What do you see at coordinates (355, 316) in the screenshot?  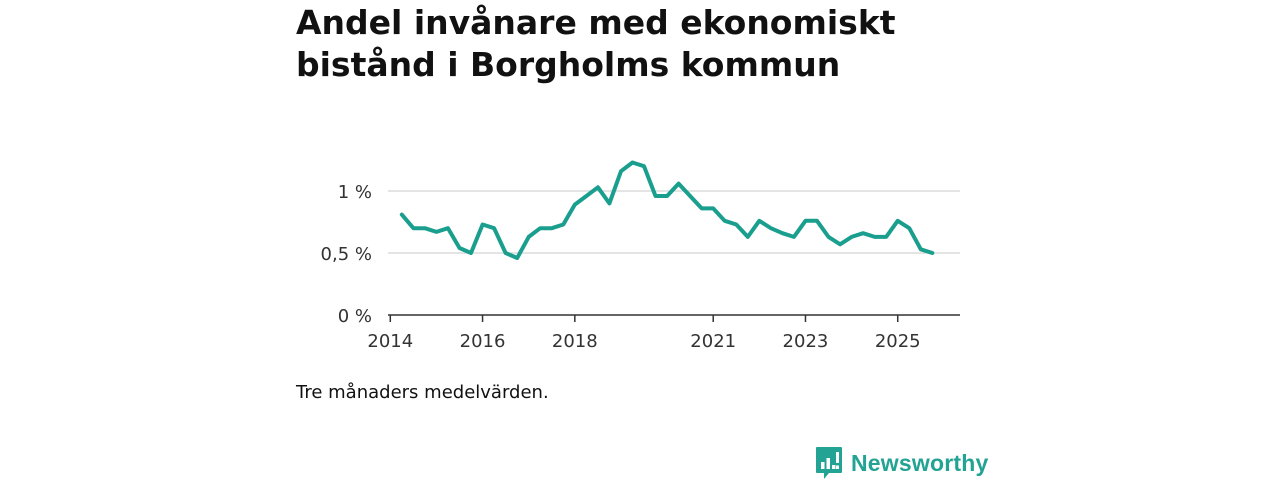 I see `y-tick-label: 0 %` at bounding box center [355, 316].